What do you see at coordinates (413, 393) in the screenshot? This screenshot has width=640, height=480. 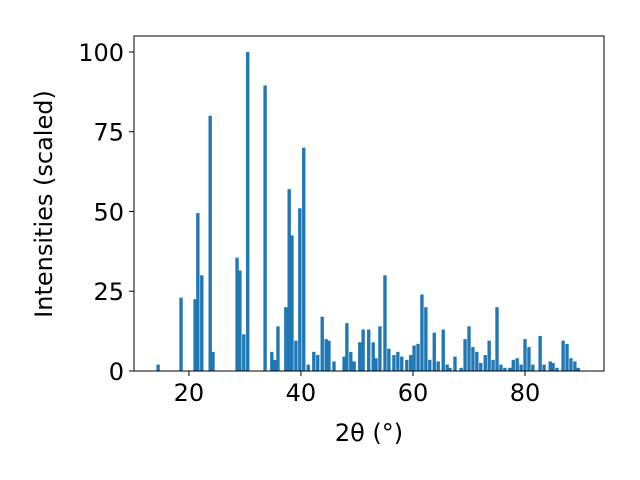 I see `x-tick-label: 60` at bounding box center [413, 393].